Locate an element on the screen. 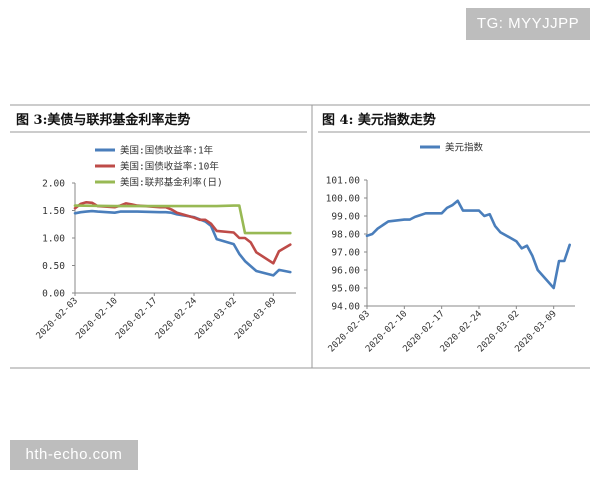  figure-3-title: 图 3:美债与联邦基金利率走势 is located at coordinates (103, 120).